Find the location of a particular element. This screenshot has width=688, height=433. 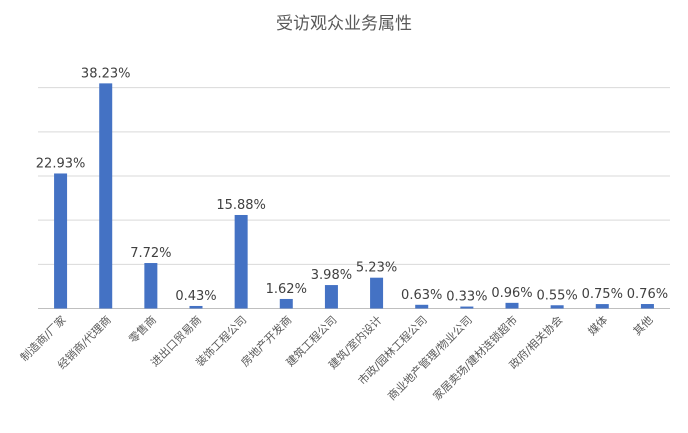

data-label: 0.96% is located at coordinates (511, 293).